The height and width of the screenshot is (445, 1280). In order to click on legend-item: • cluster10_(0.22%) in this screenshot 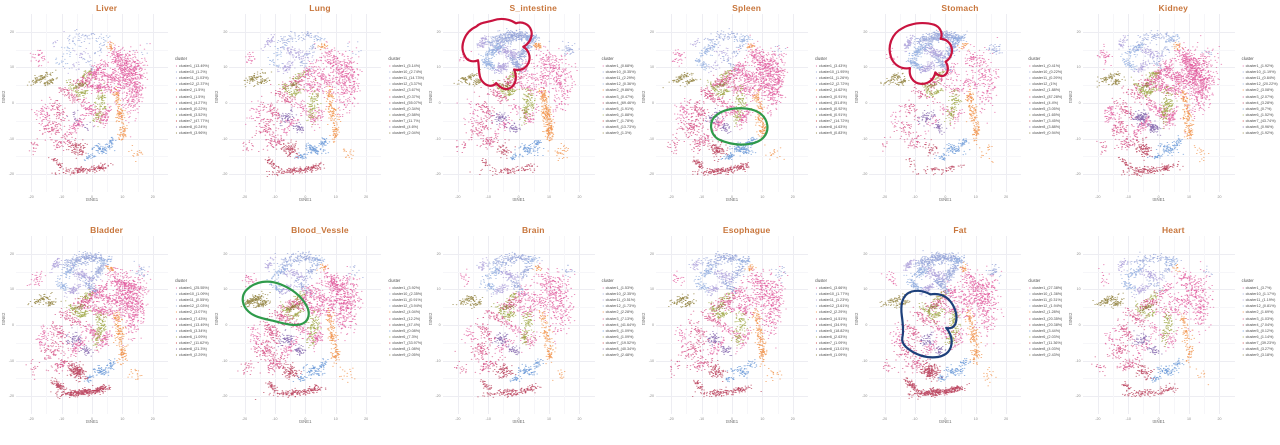, I will do `click(1046, 72)`.